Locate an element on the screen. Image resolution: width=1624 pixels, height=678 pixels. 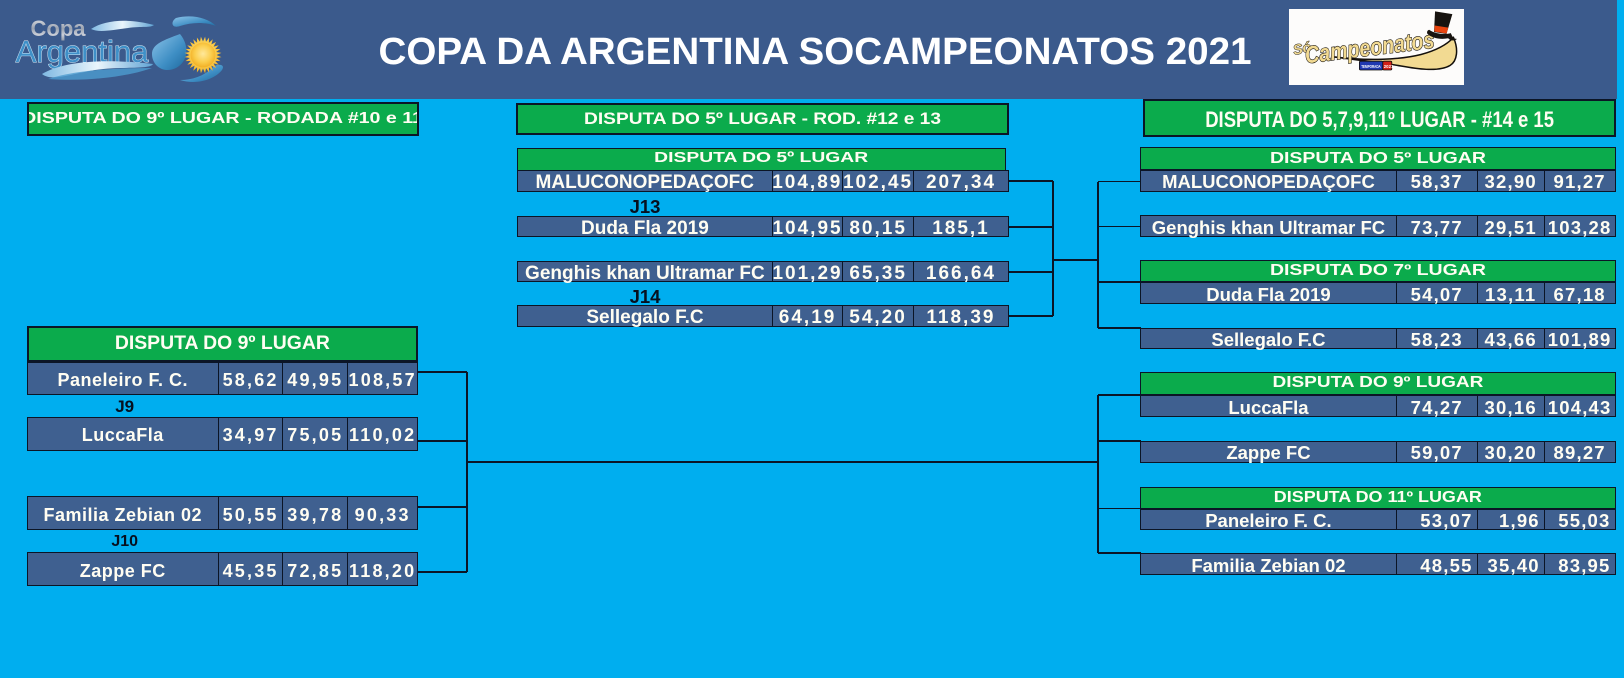
svg-text: 2021 is located at coordinates (1389, 66).